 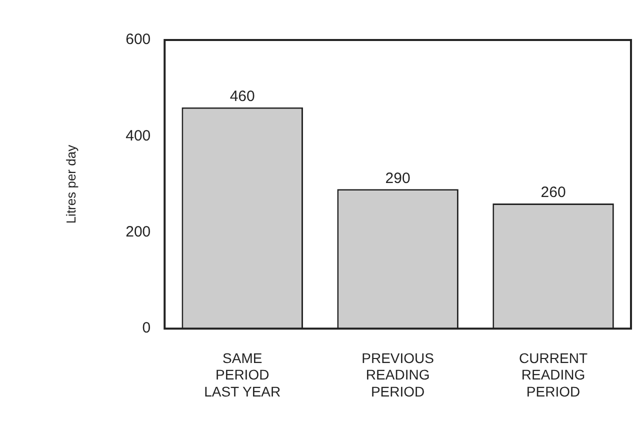 I want to click on x-tick-label: SAME PERIOD LAST YEAR, so click(x=242, y=375).